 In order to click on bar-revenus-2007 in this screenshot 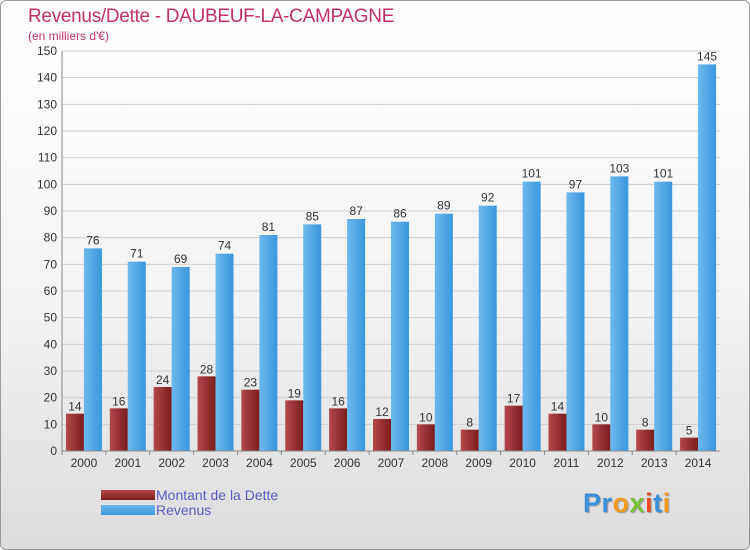, I will do `click(400, 336)`.